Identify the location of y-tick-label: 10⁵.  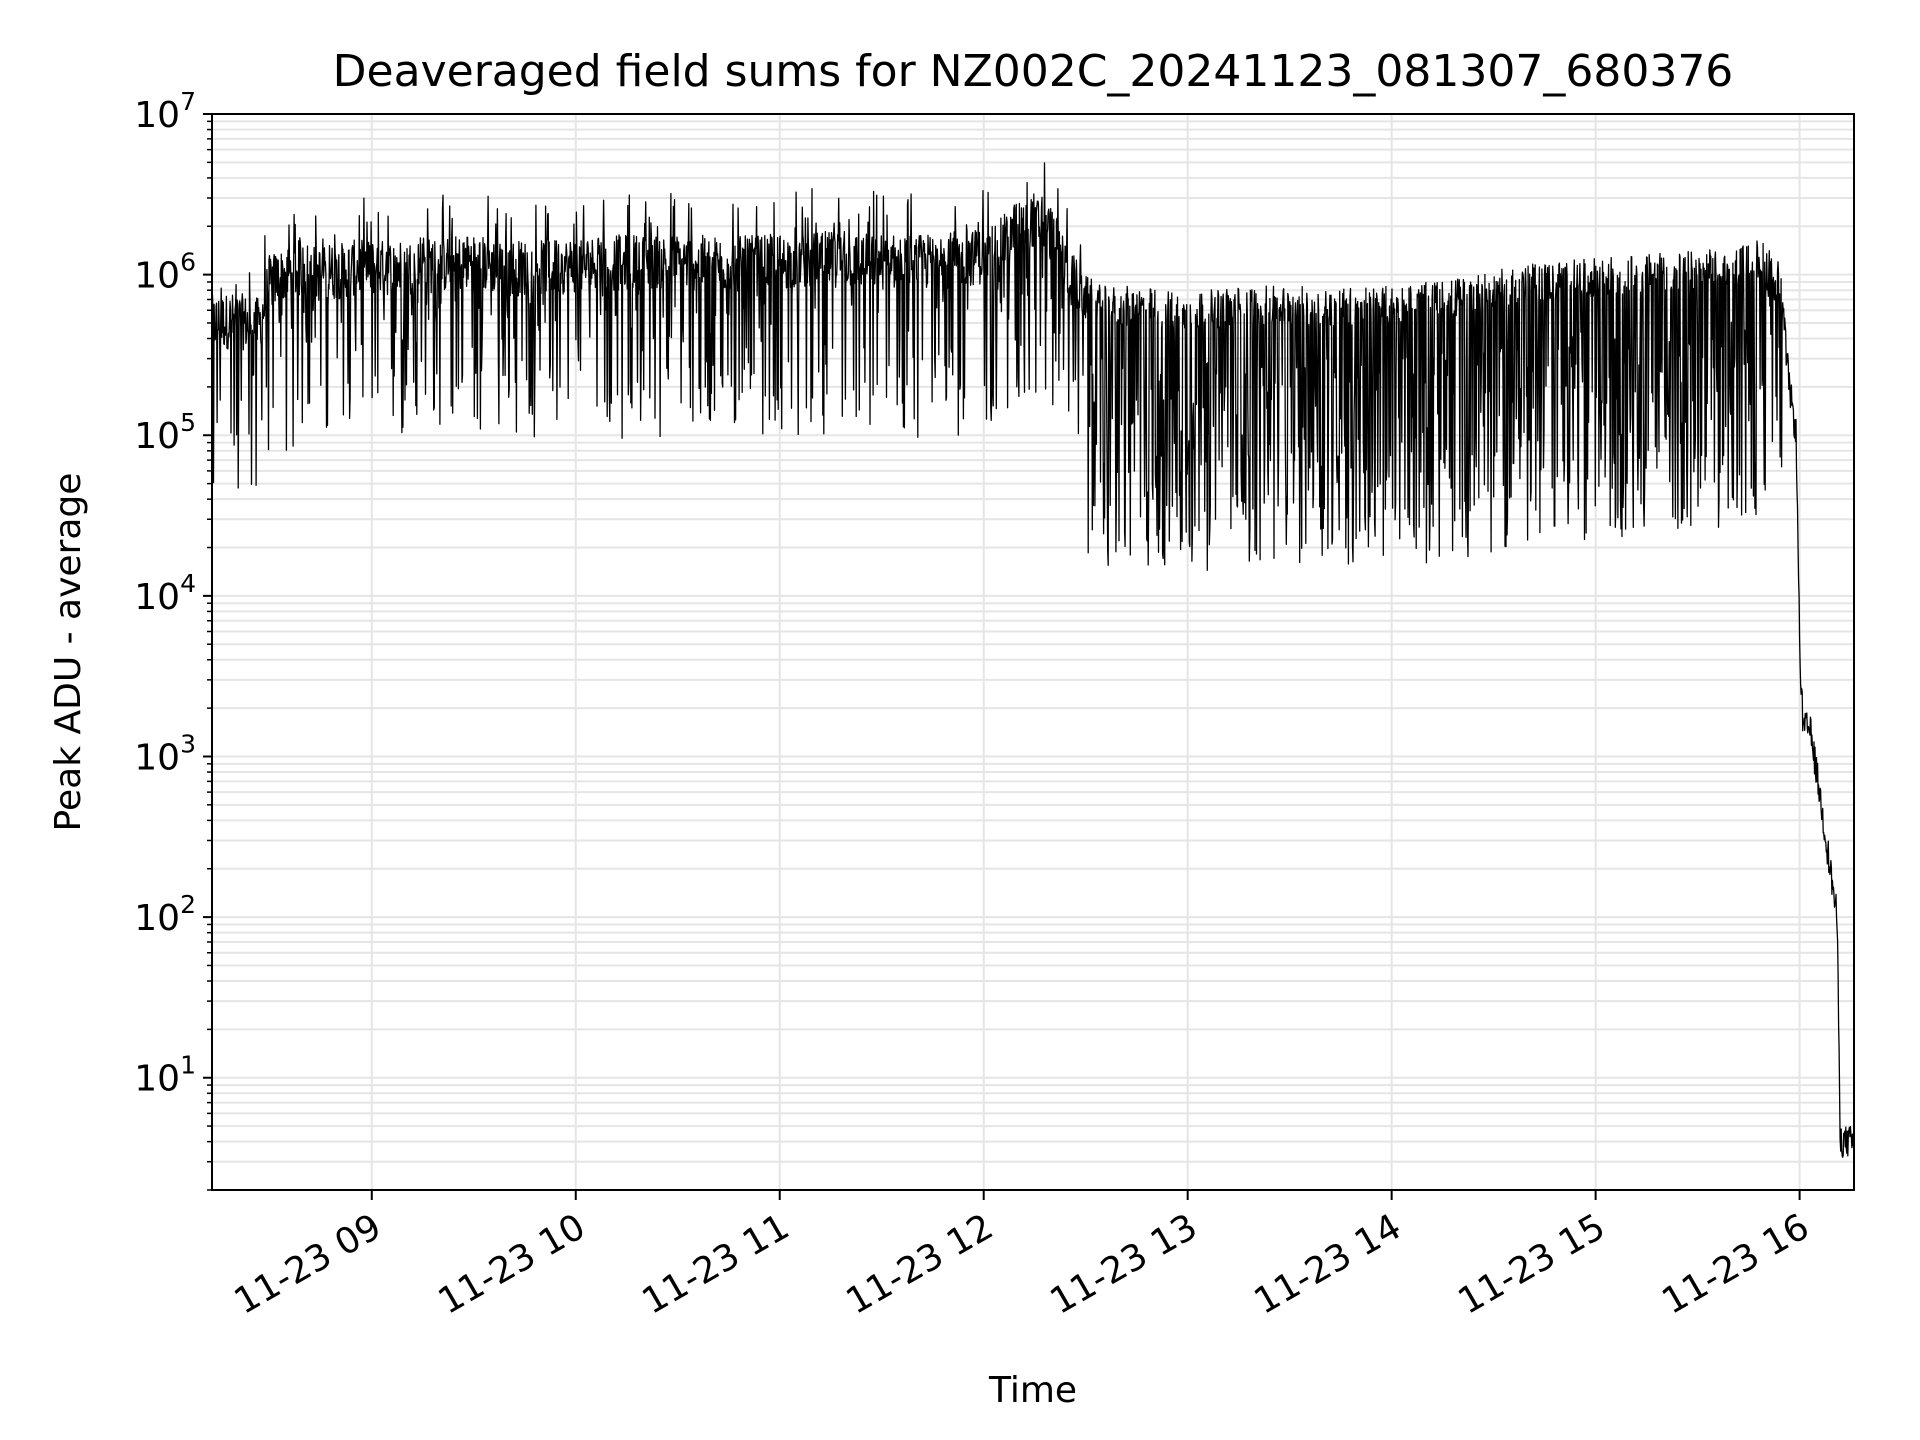
(165, 432).